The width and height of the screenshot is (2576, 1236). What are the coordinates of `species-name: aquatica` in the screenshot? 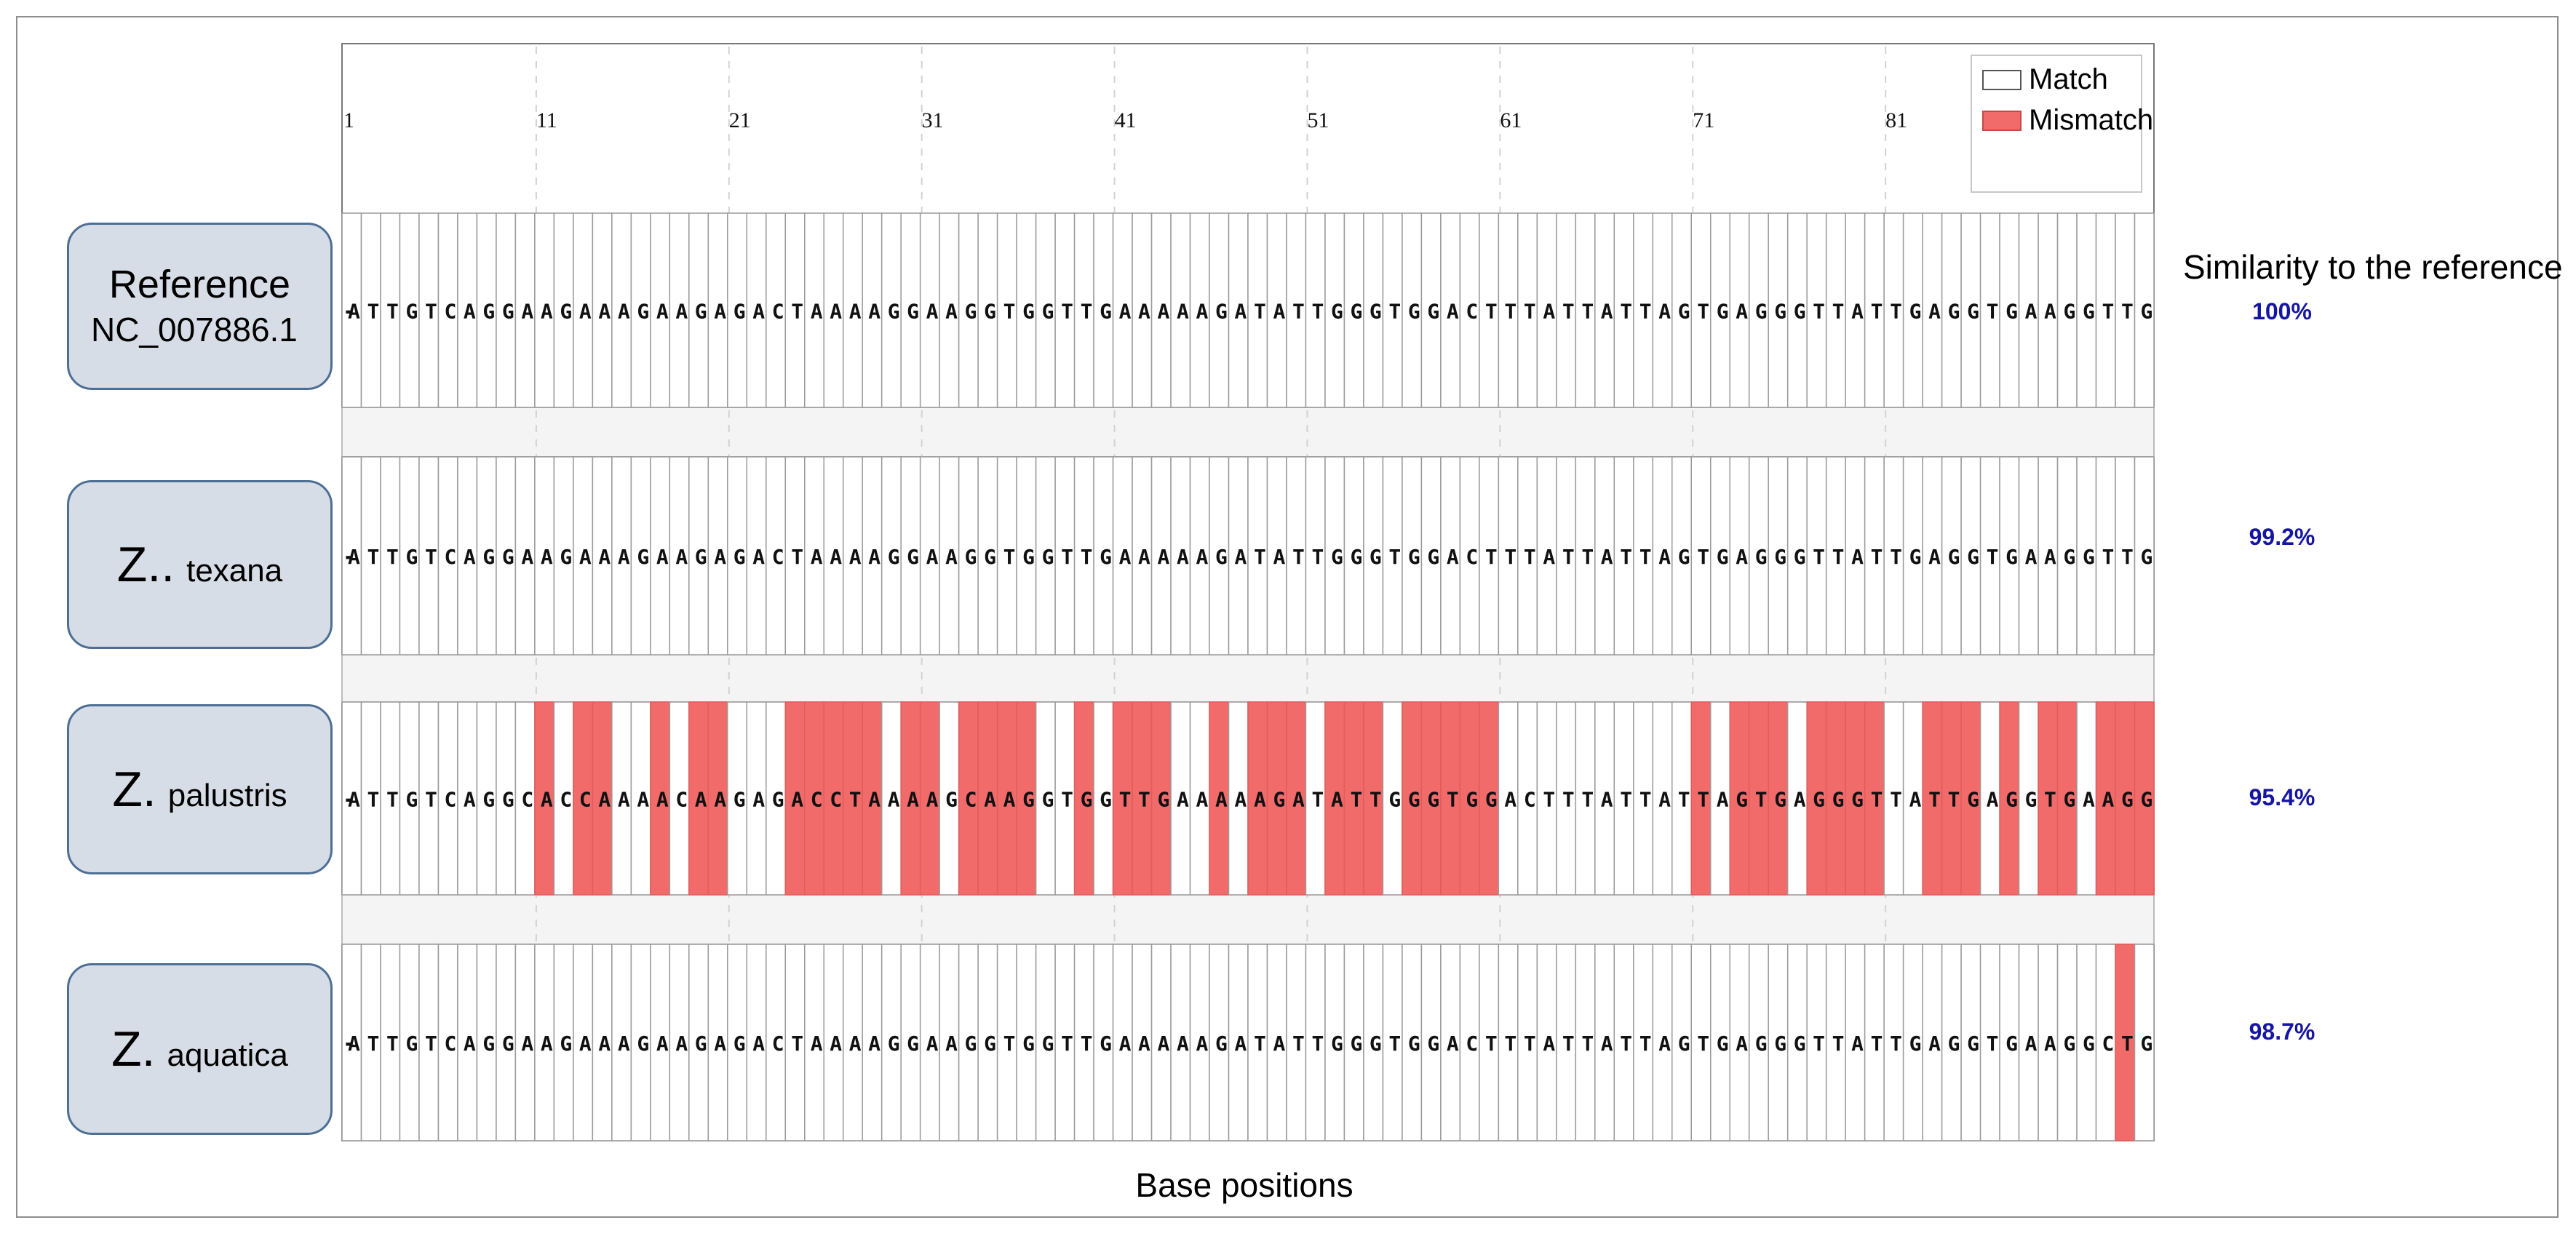 It's located at (227, 1055).